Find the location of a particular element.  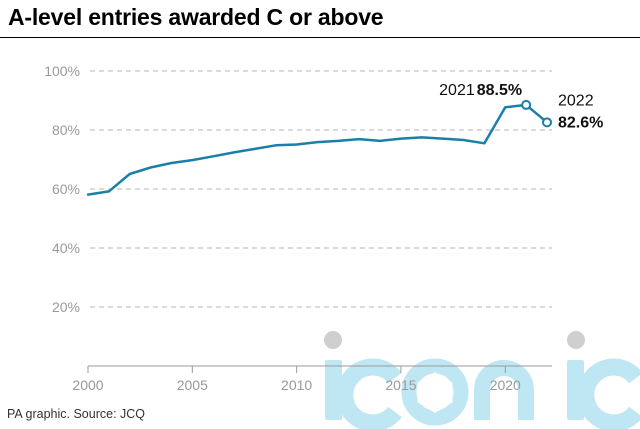

y-tick-label: 60% is located at coordinates (66, 189).